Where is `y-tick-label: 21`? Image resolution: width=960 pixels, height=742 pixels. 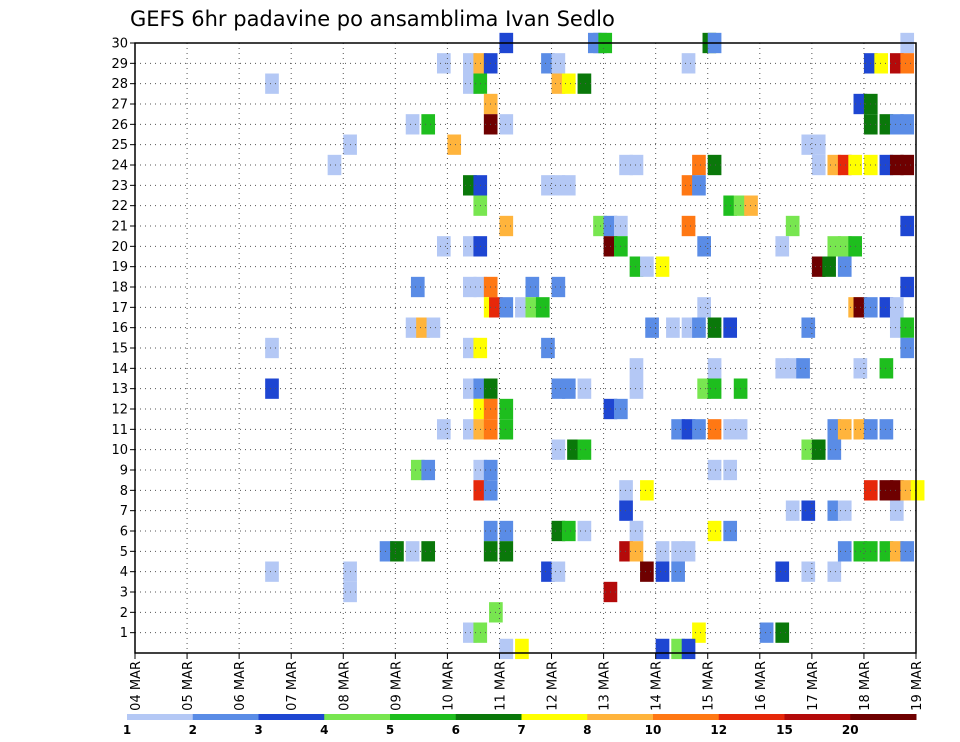
y-tick-label: 21 is located at coordinates (119, 227).